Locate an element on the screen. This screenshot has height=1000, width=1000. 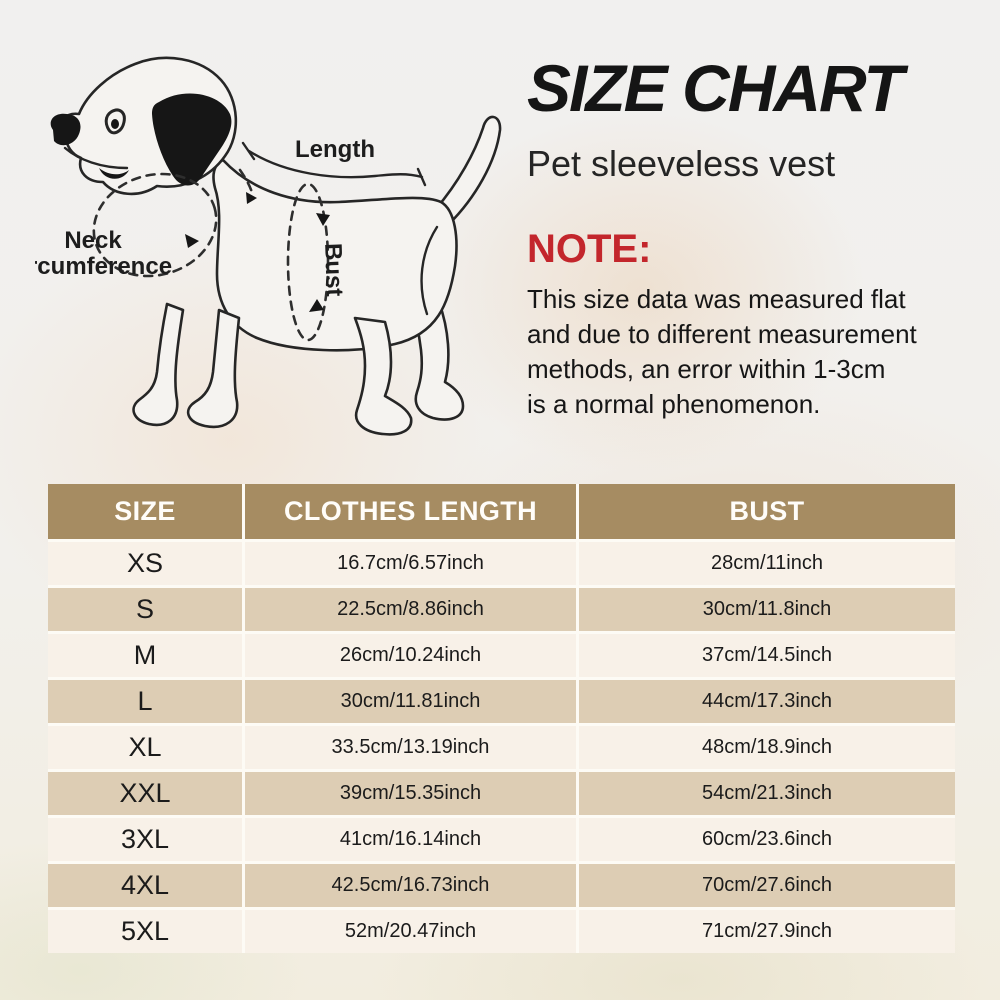
size-cell: 5XL is located at coordinates (145, 931).